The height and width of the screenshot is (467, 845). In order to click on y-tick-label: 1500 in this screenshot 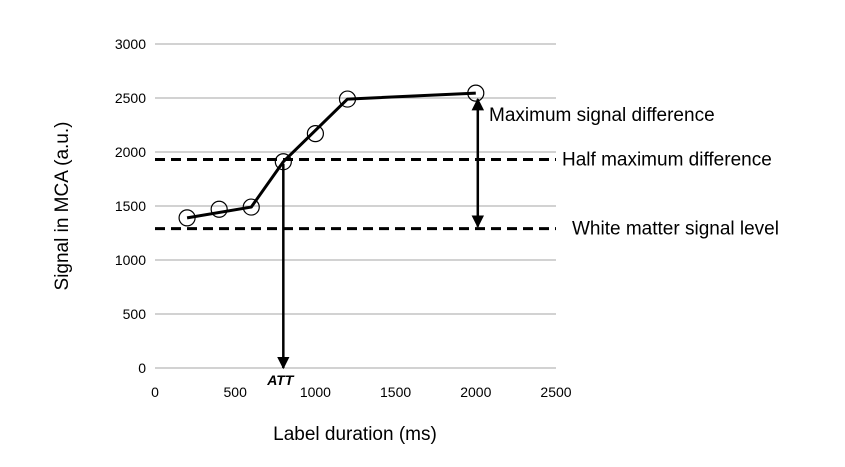, I will do `click(130, 206)`.